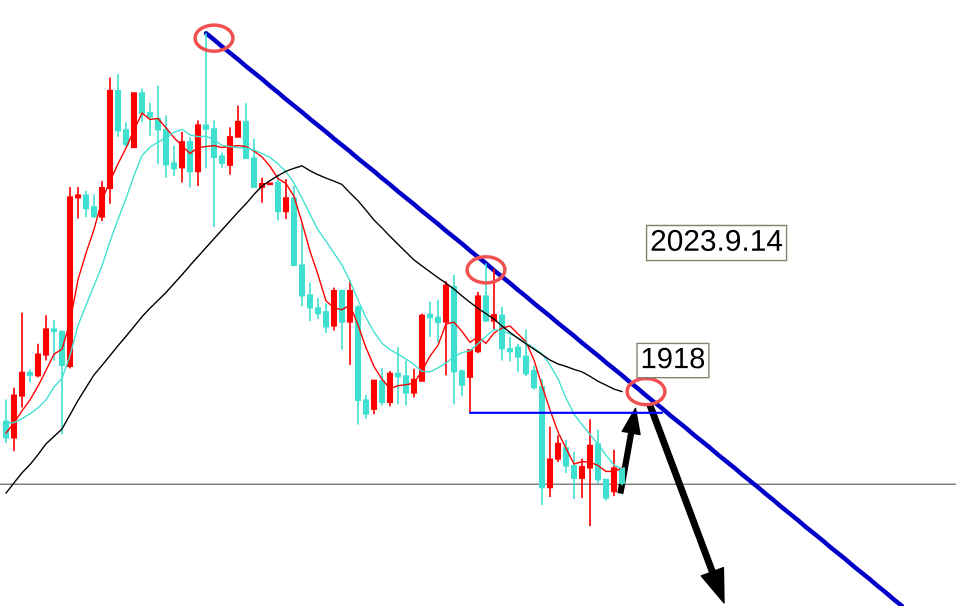 Image resolution: width=956 pixels, height=606 pixels. I want to click on annotation: 2023.9.14, so click(717, 241).